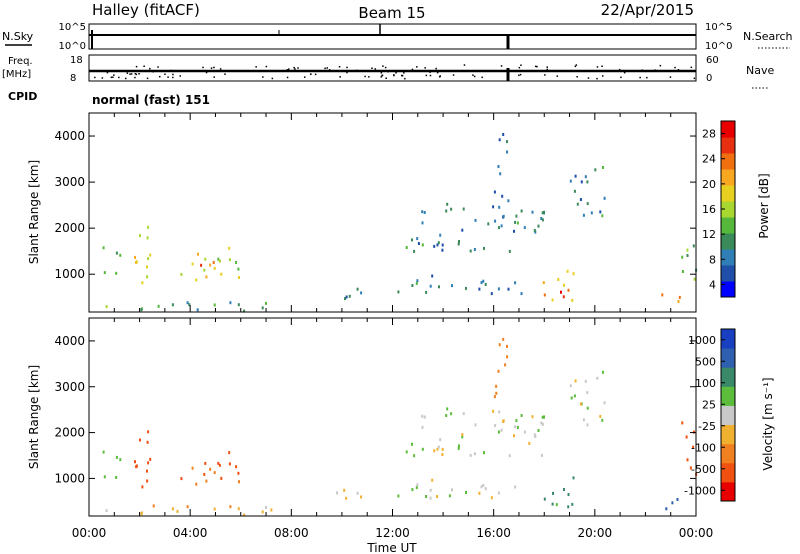 Image resolution: width=800 pixels, height=554 pixels. Describe the element at coordinates (709, 159) in the screenshot. I see `colorbar-tick-label: 24` at that location.